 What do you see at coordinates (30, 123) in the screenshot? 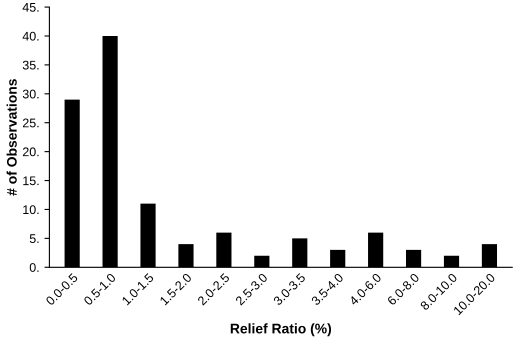
I see `y-tick-label: 25.` at bounding box center [30, 123].